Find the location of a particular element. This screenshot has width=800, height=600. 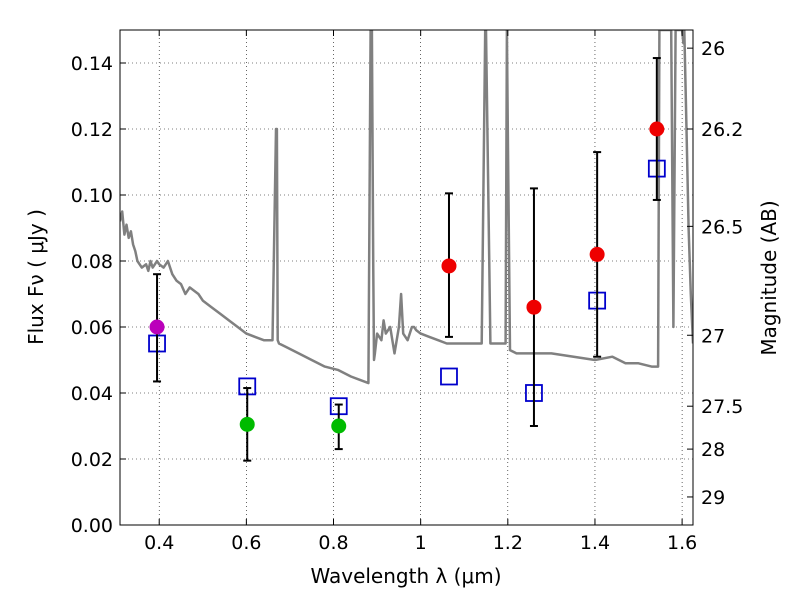

y-tick-label: 0.04 is located at coordinates (92, 394).